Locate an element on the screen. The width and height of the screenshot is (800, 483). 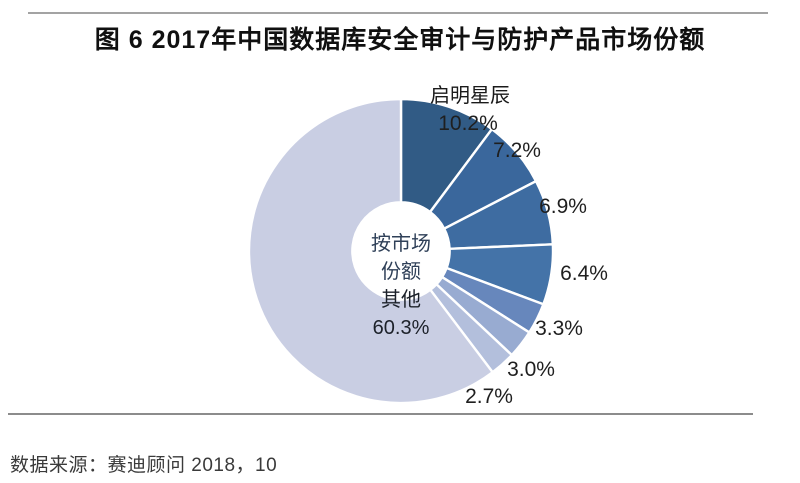
slice-name-label: 启明星辰 is located at coordinates (470, 95).